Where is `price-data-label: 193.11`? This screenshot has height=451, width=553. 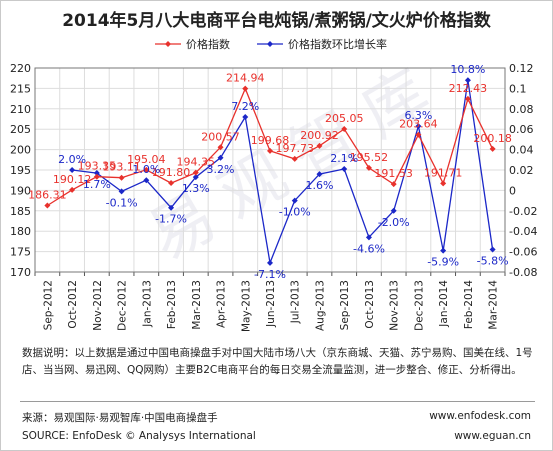
price-data-label: 193.11 is located at coordinates (121, 167).